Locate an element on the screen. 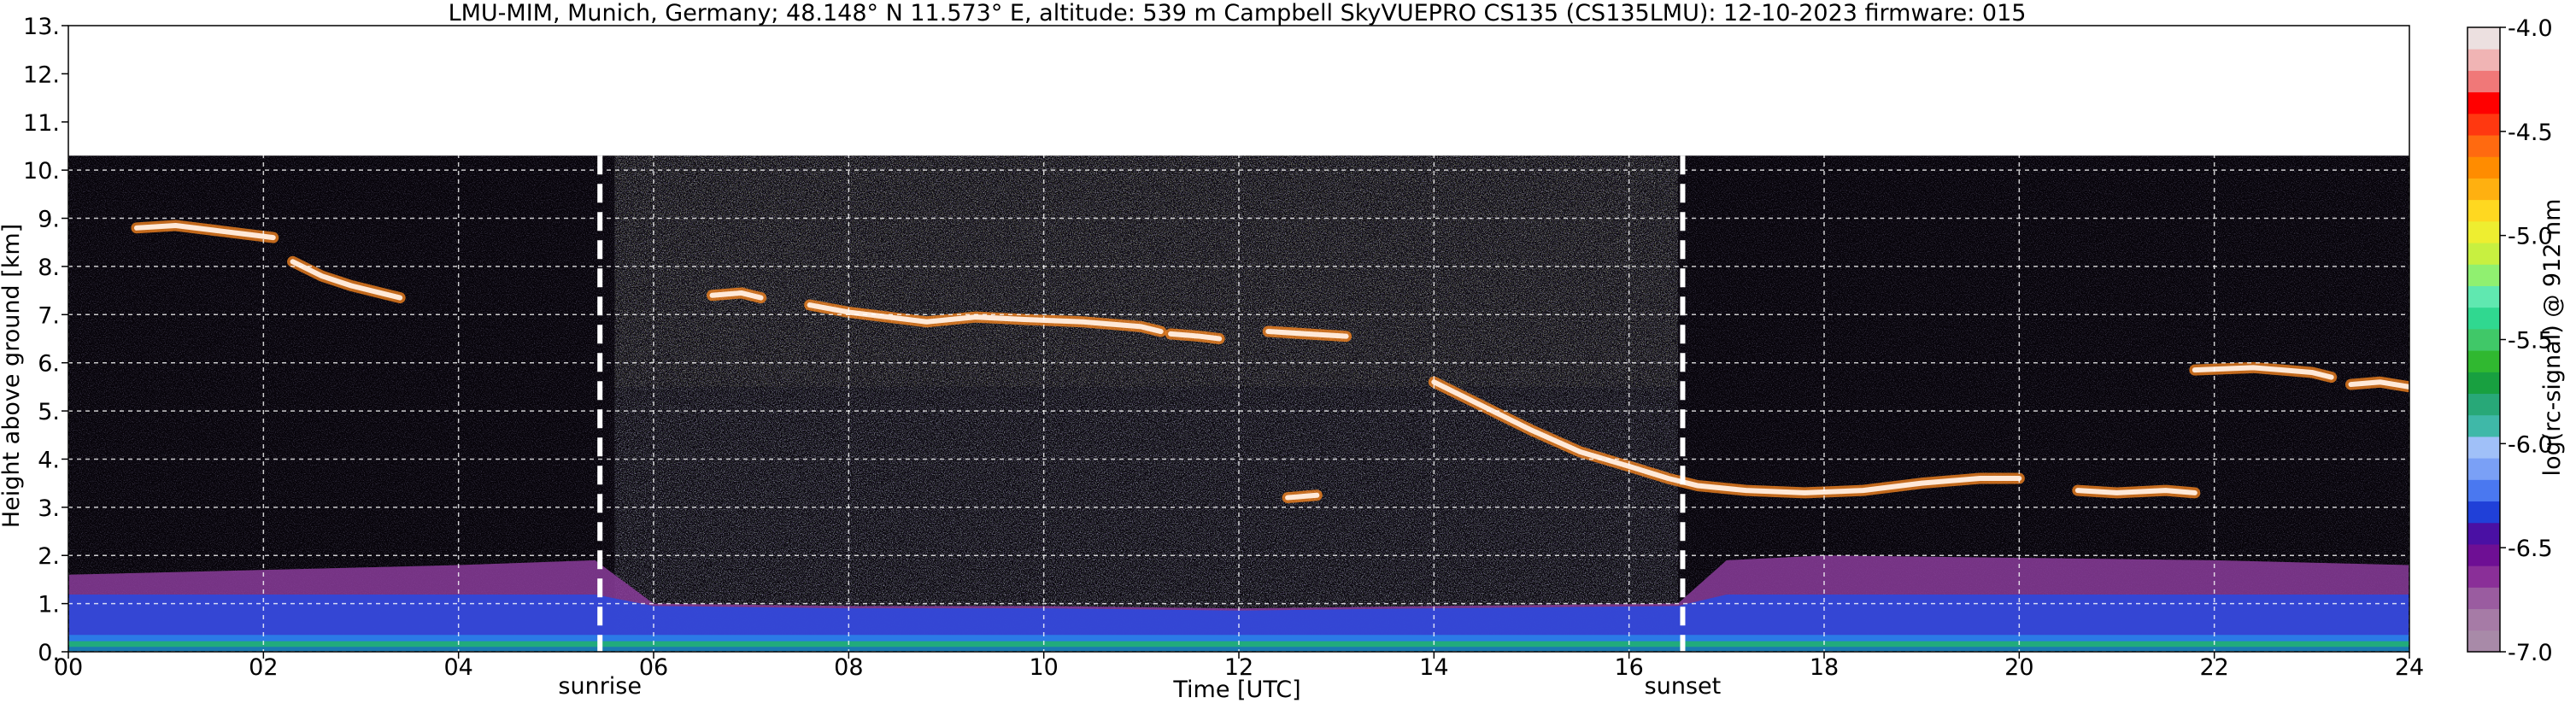 The height and width of the screenshot is (709, 2576). x-tick-label: 06 is located at coordinates (653, 667).